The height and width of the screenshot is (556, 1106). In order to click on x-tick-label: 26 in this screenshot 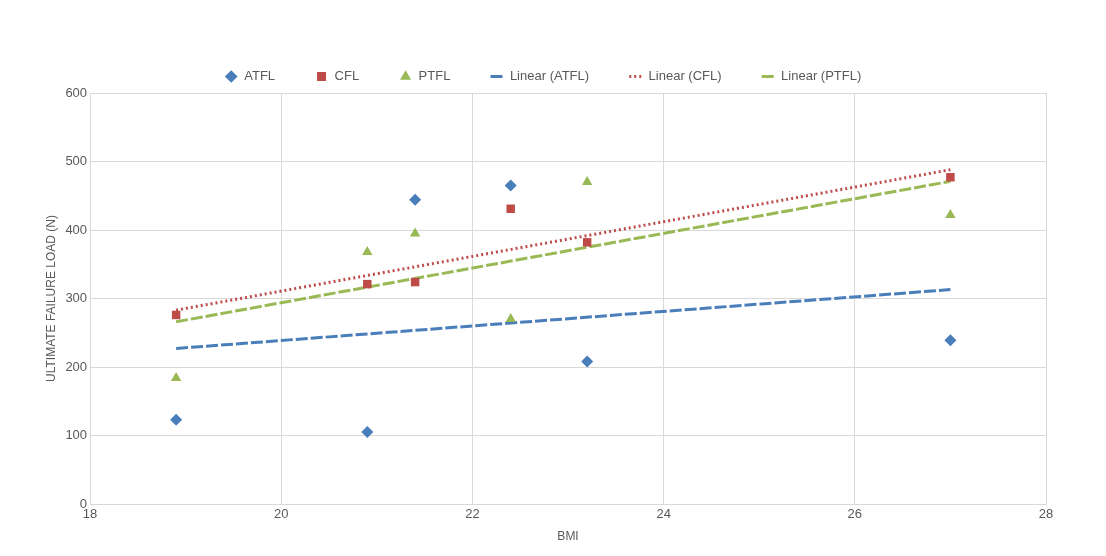, I will do `click(855, 514)`.